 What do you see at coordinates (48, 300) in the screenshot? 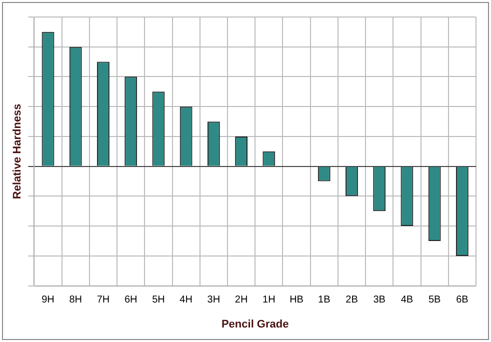
I see `x-tick-label: 9H` at bounding box center [48, 300].